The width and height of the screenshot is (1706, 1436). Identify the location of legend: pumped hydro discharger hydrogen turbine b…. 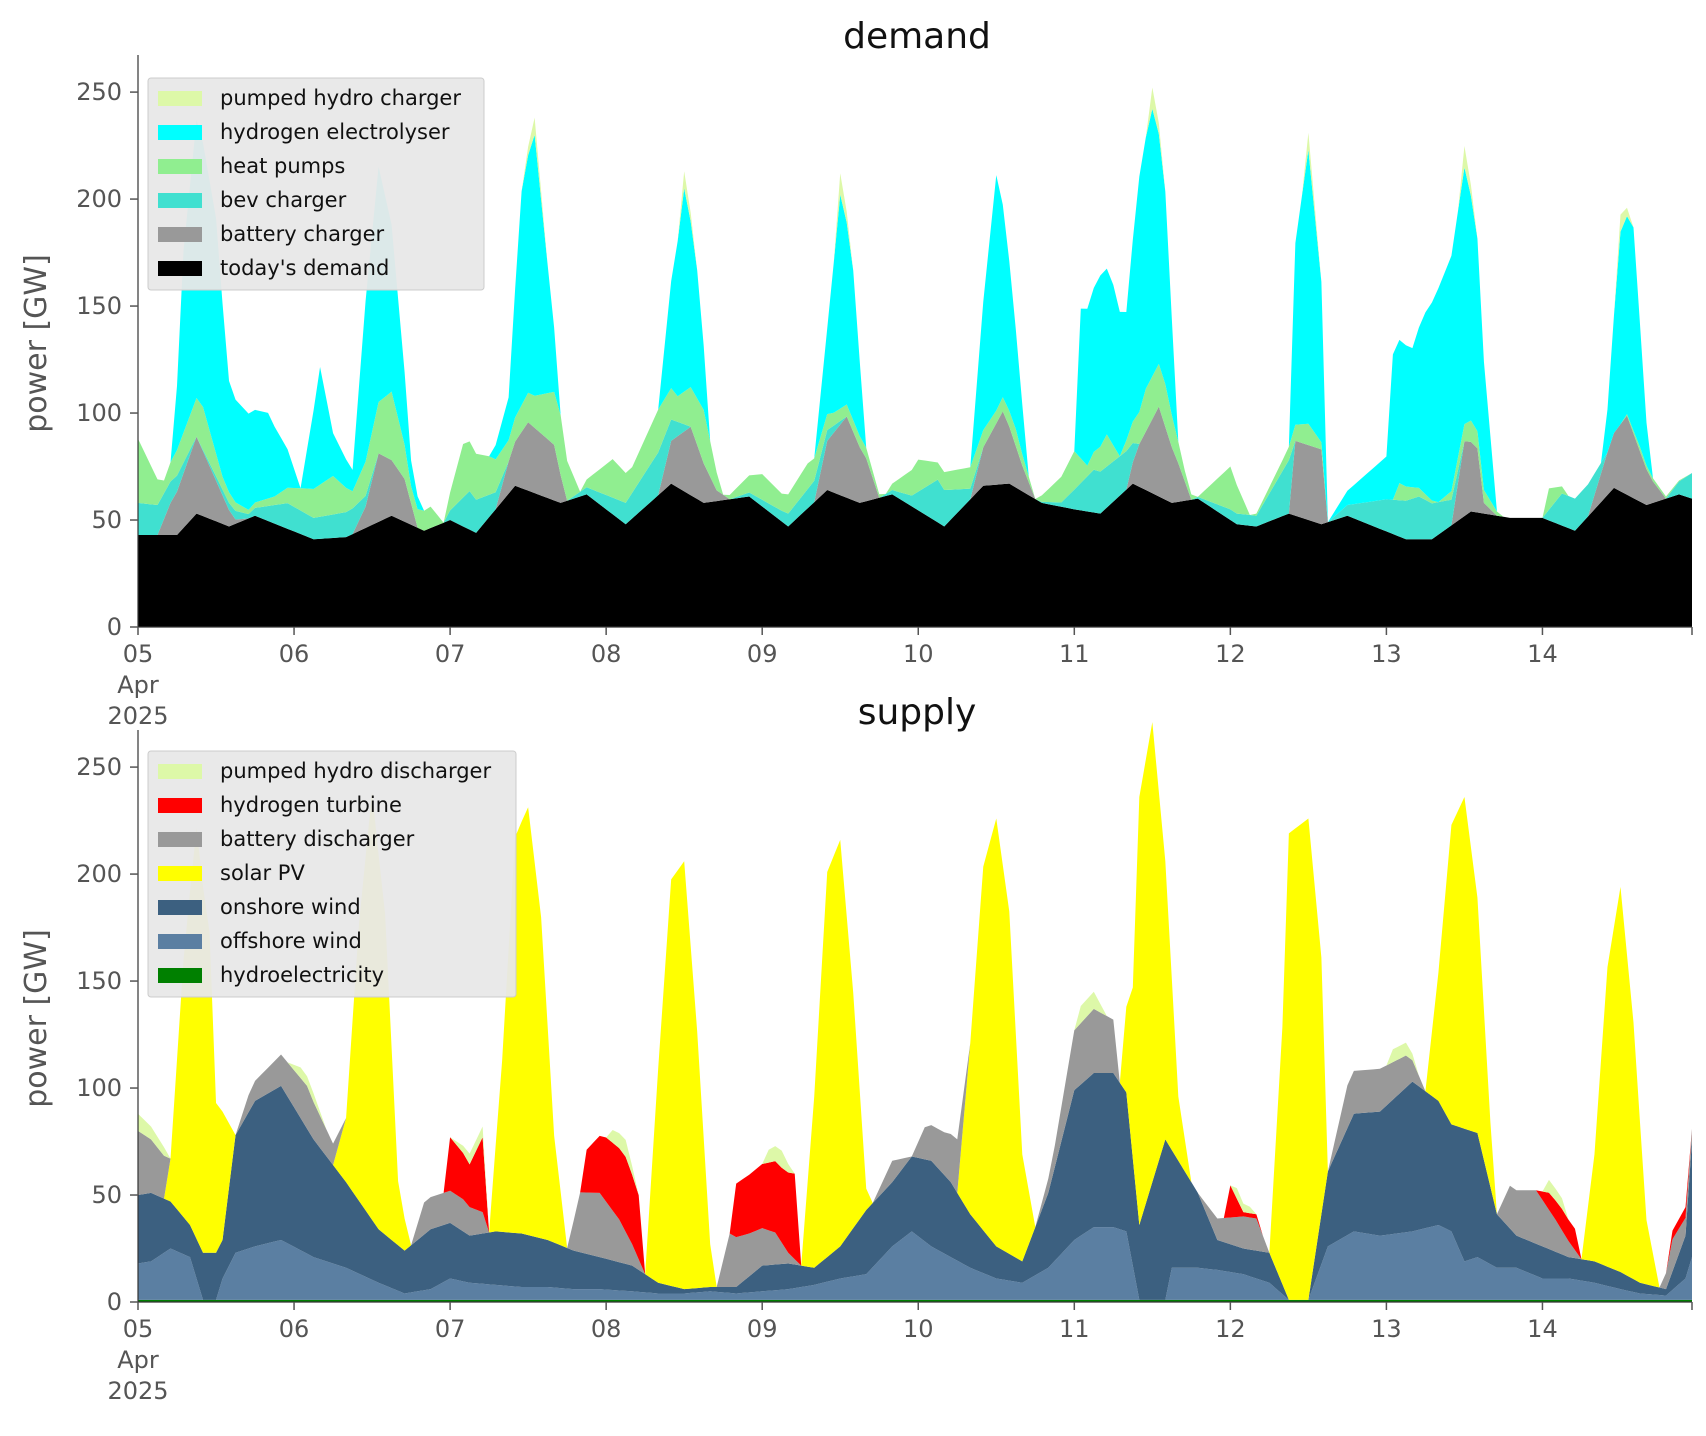
(332, 874).